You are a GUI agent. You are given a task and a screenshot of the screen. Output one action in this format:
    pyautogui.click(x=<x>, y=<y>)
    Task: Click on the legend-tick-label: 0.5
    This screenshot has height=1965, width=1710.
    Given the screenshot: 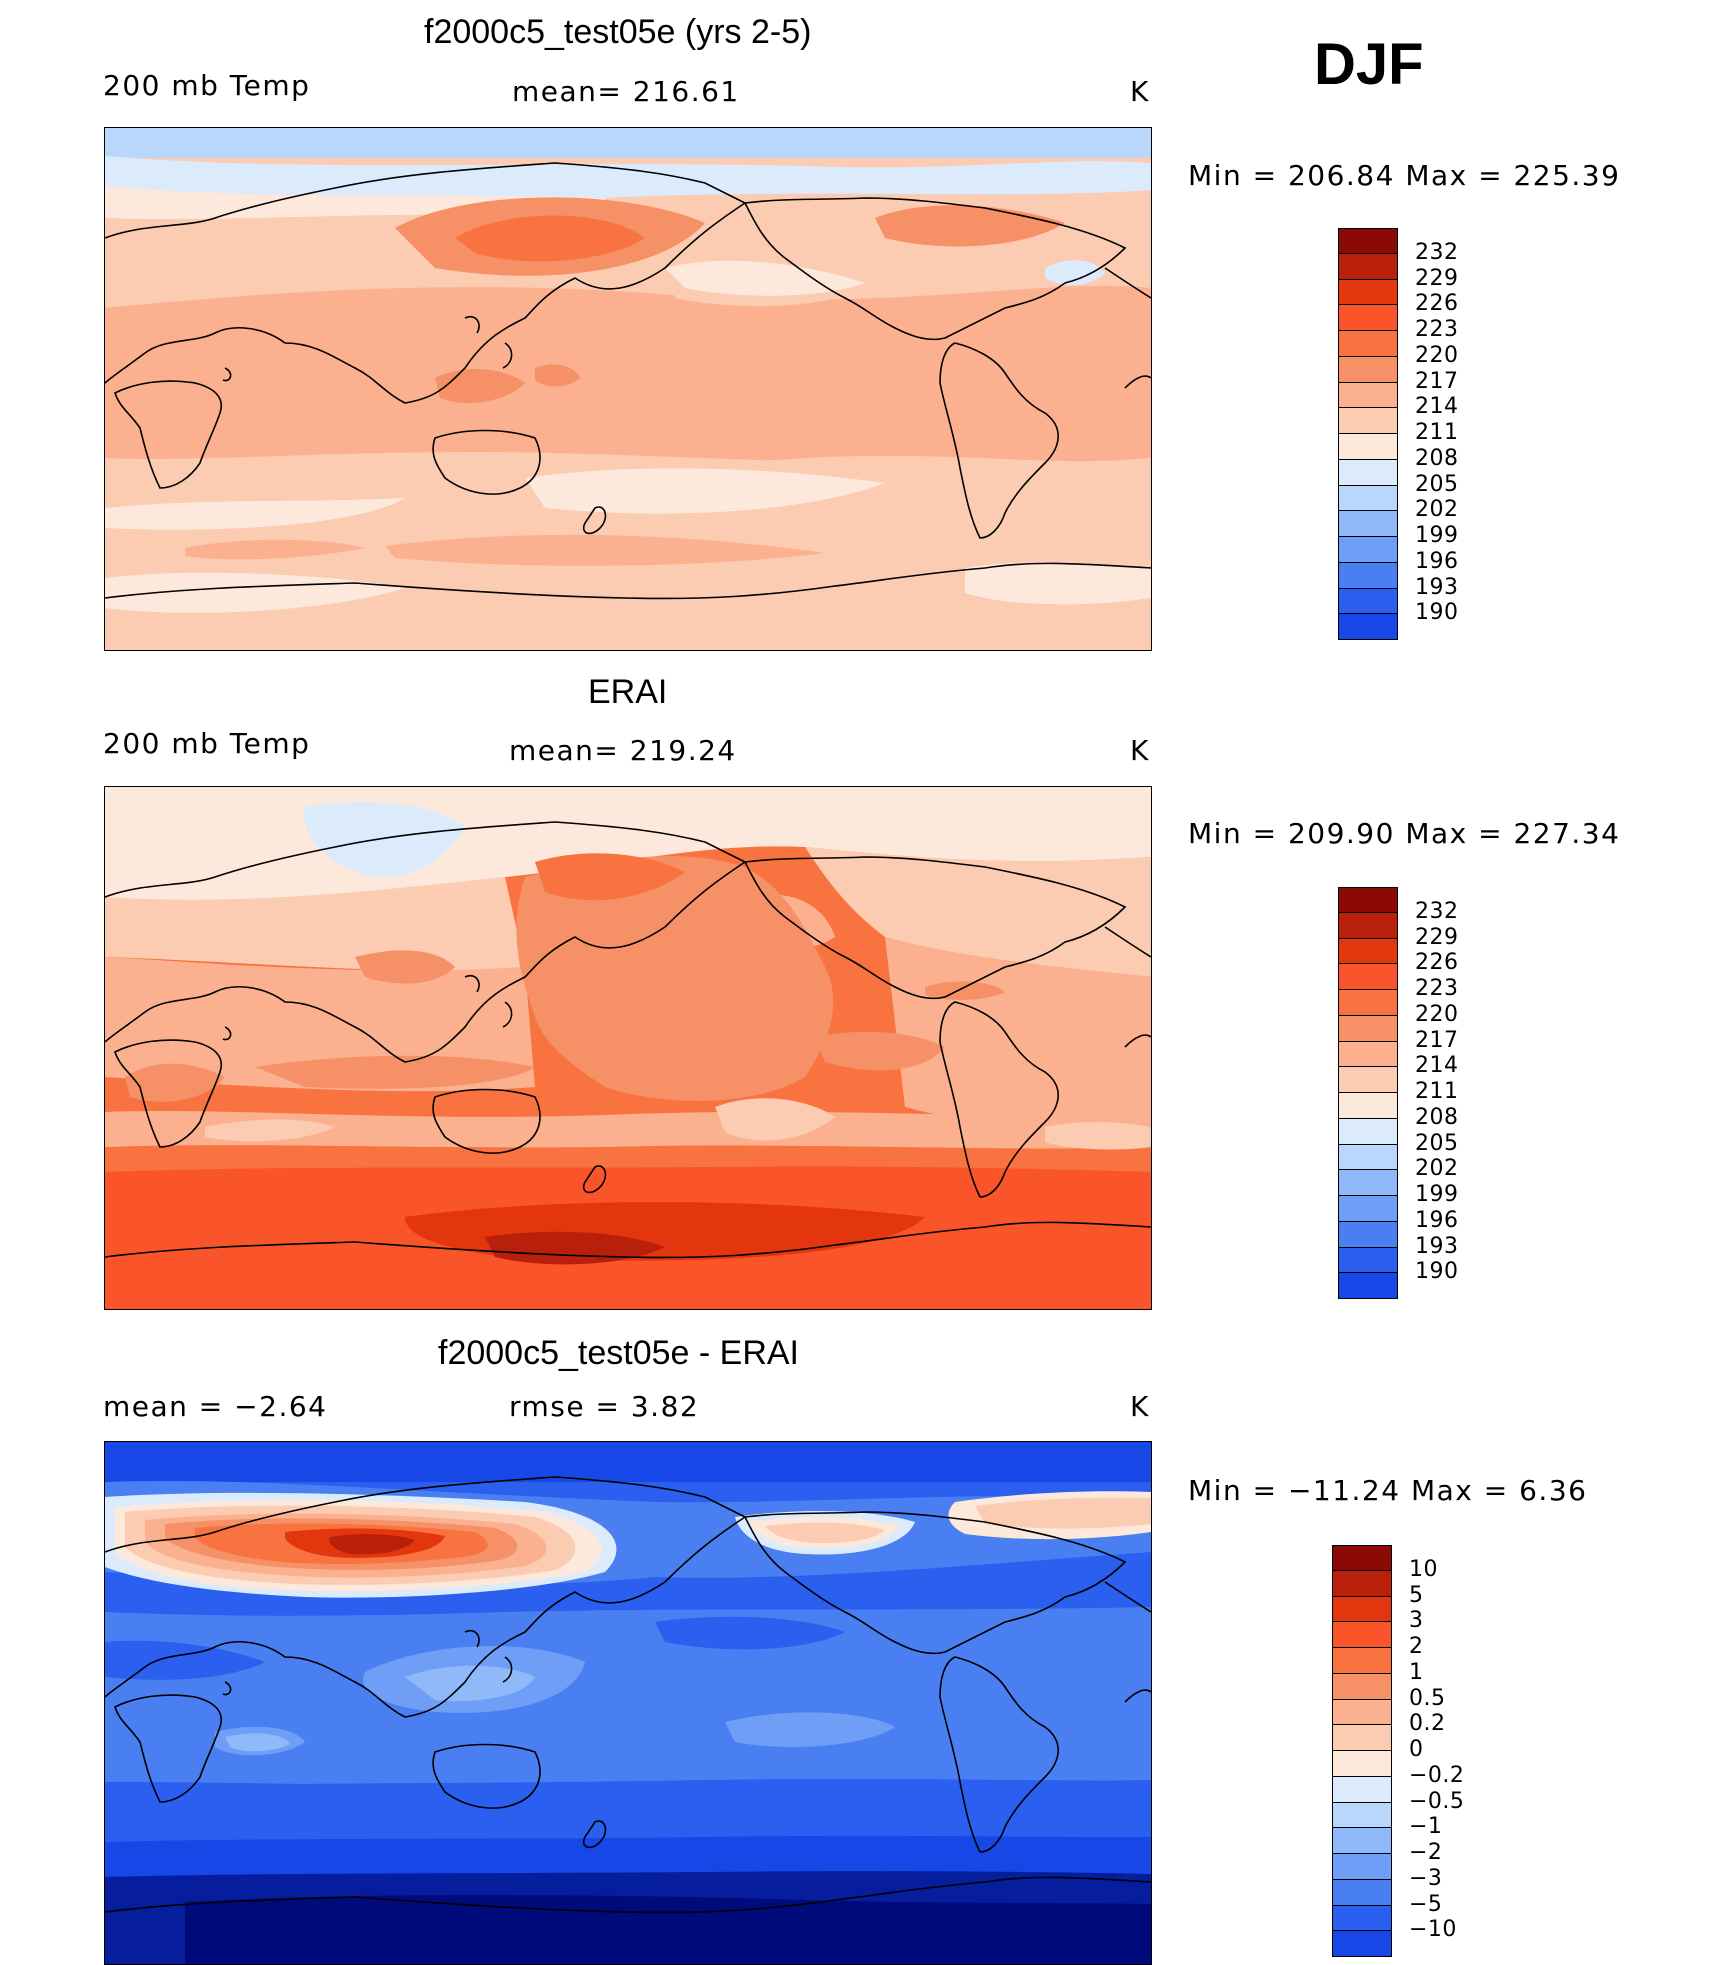 What is the action you would take?
    pyautogui.click(x=1427, y=1698)
    